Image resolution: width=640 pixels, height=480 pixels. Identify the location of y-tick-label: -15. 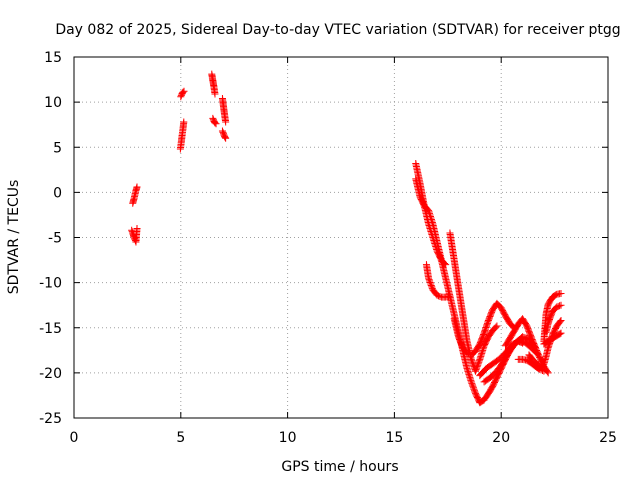
(50, 329).